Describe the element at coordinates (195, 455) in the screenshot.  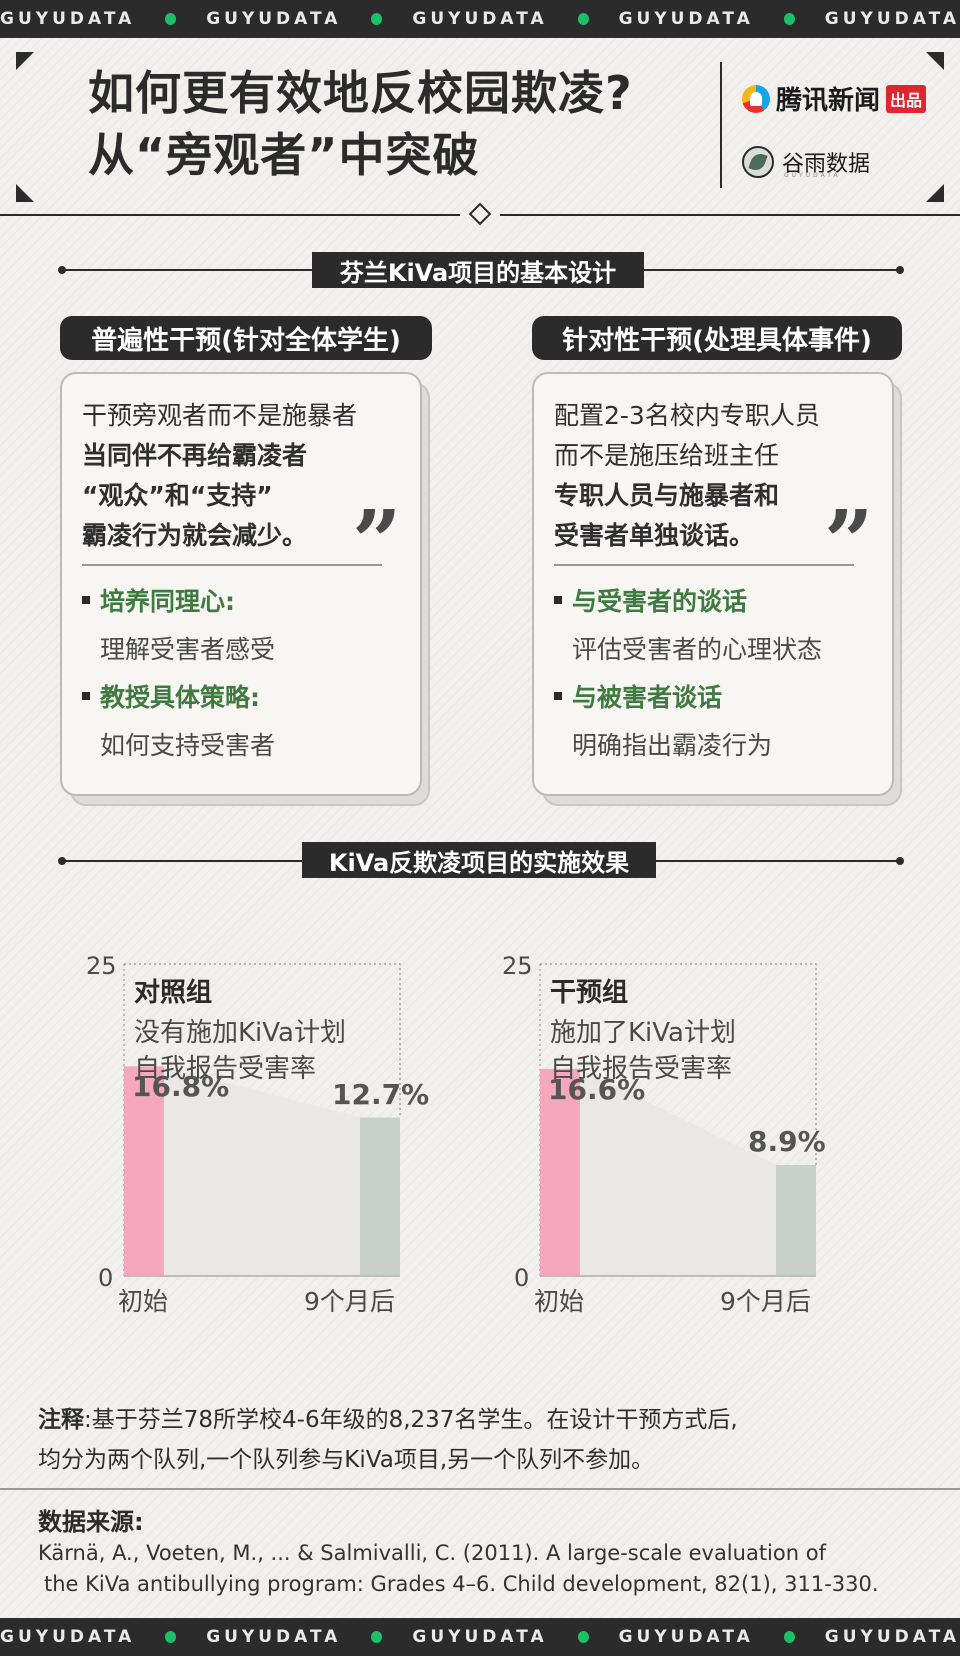
I see `card-line: 当同伴不再给霸凌者` at that location.